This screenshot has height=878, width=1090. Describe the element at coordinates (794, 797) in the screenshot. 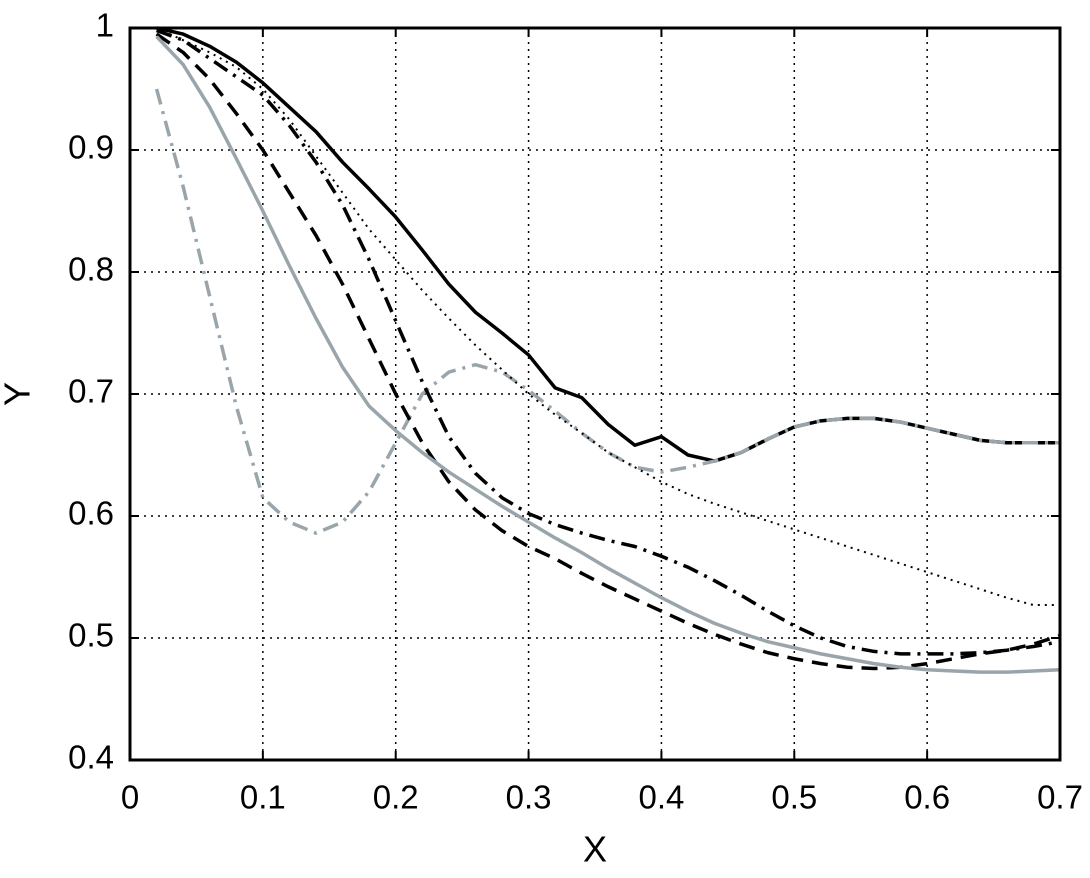

I see `x-tick-label: 0.5` at that location.